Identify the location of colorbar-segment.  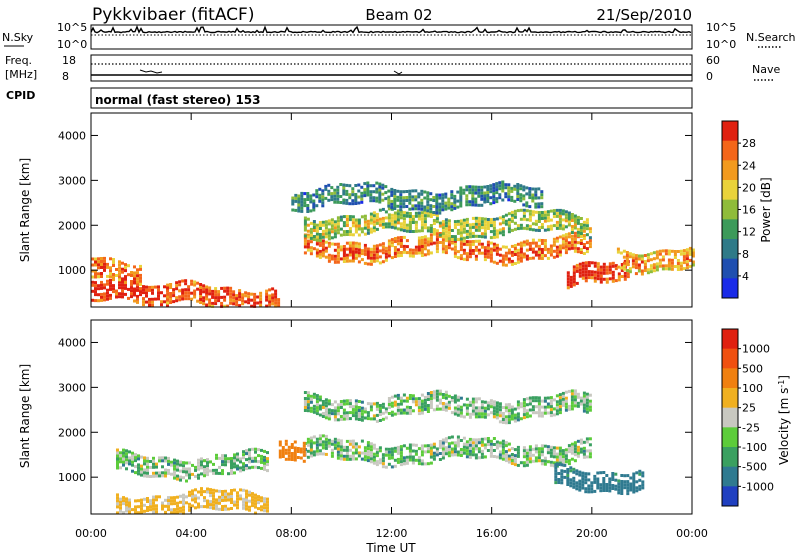
(730, 190).